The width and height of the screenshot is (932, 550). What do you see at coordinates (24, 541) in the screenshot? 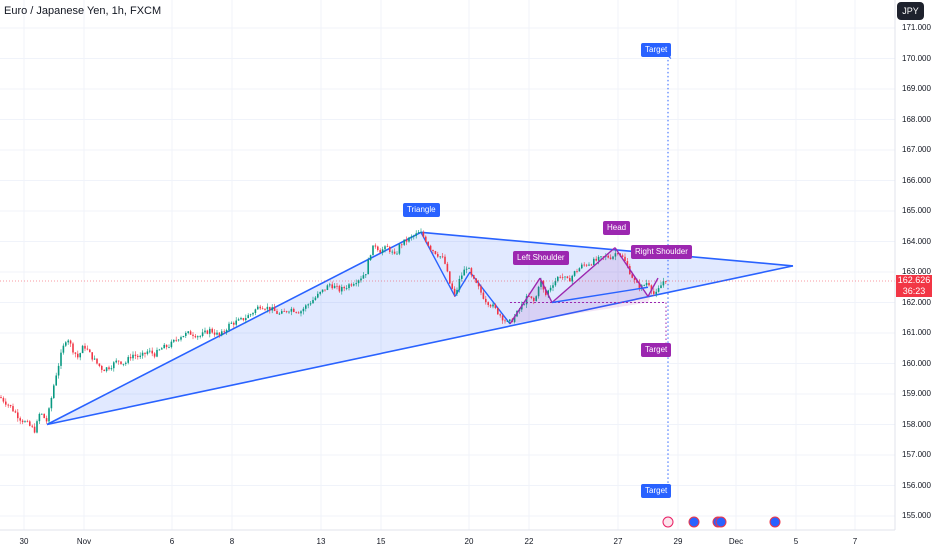
I see `x-tick-label: 30` at bounding box center [24, 541].